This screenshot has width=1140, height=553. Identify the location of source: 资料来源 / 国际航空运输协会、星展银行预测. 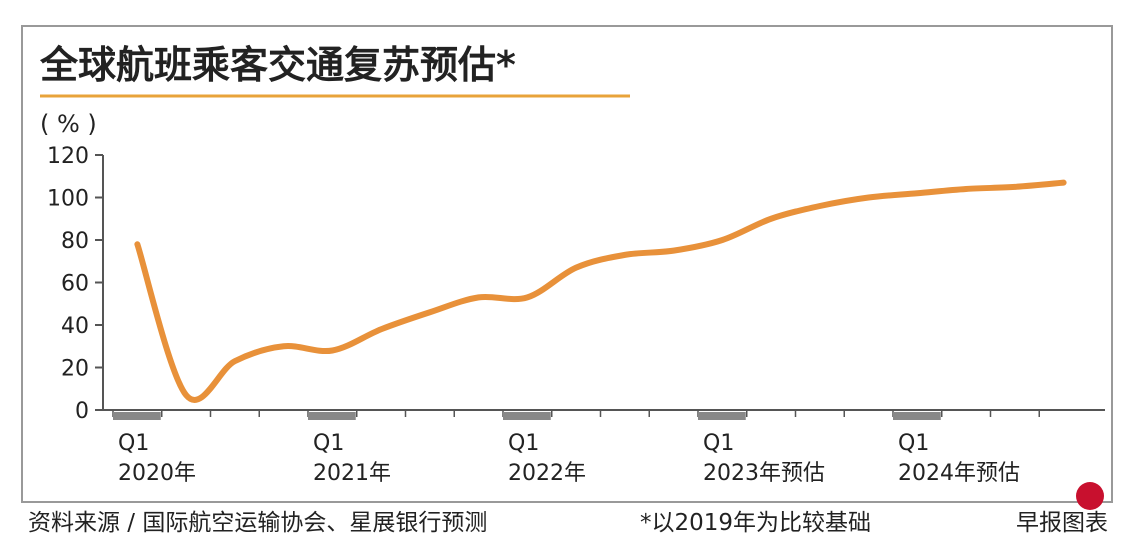
(257, 523).